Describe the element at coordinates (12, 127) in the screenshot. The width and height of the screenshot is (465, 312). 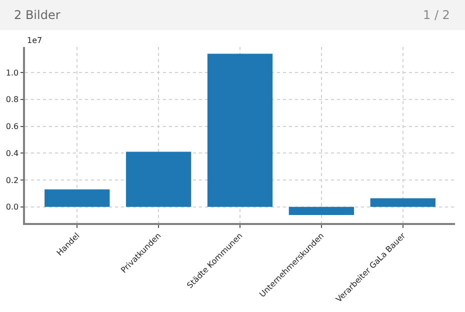
I see `y-tick-label: 0.6` at that location.